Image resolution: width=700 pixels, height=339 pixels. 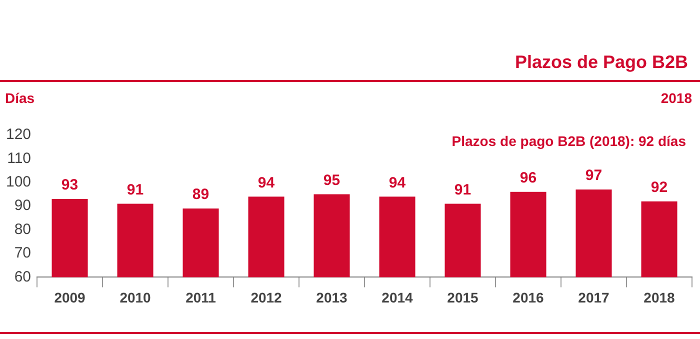 I want to click on data-label: 89, so click(x=201, y=195).